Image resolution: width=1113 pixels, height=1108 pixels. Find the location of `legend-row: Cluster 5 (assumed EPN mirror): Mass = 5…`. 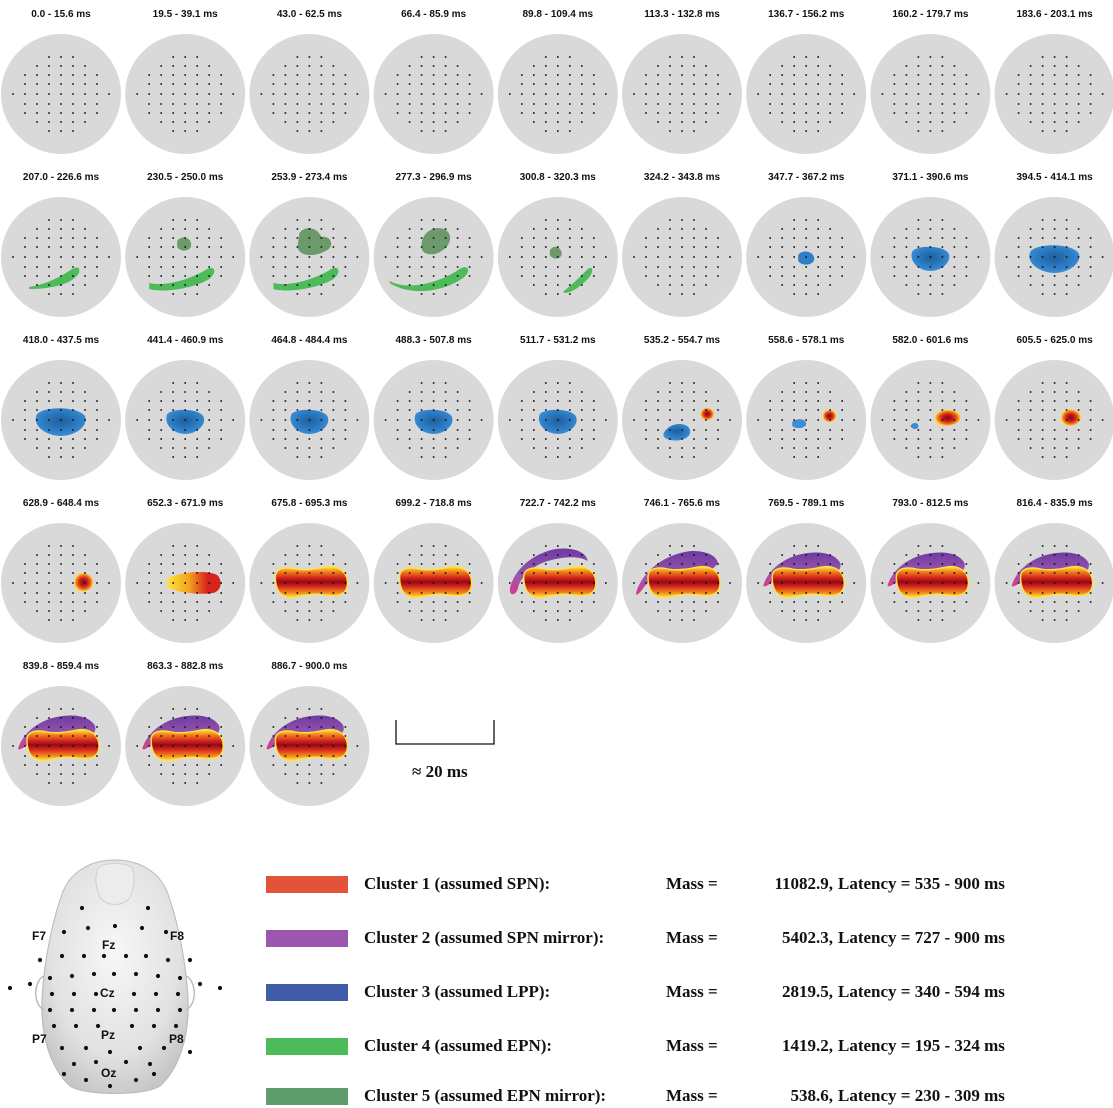

legend-row: Cluster 5 (assumed EPN mirror): Mass = 5… is located at coordinates (635, 1096).